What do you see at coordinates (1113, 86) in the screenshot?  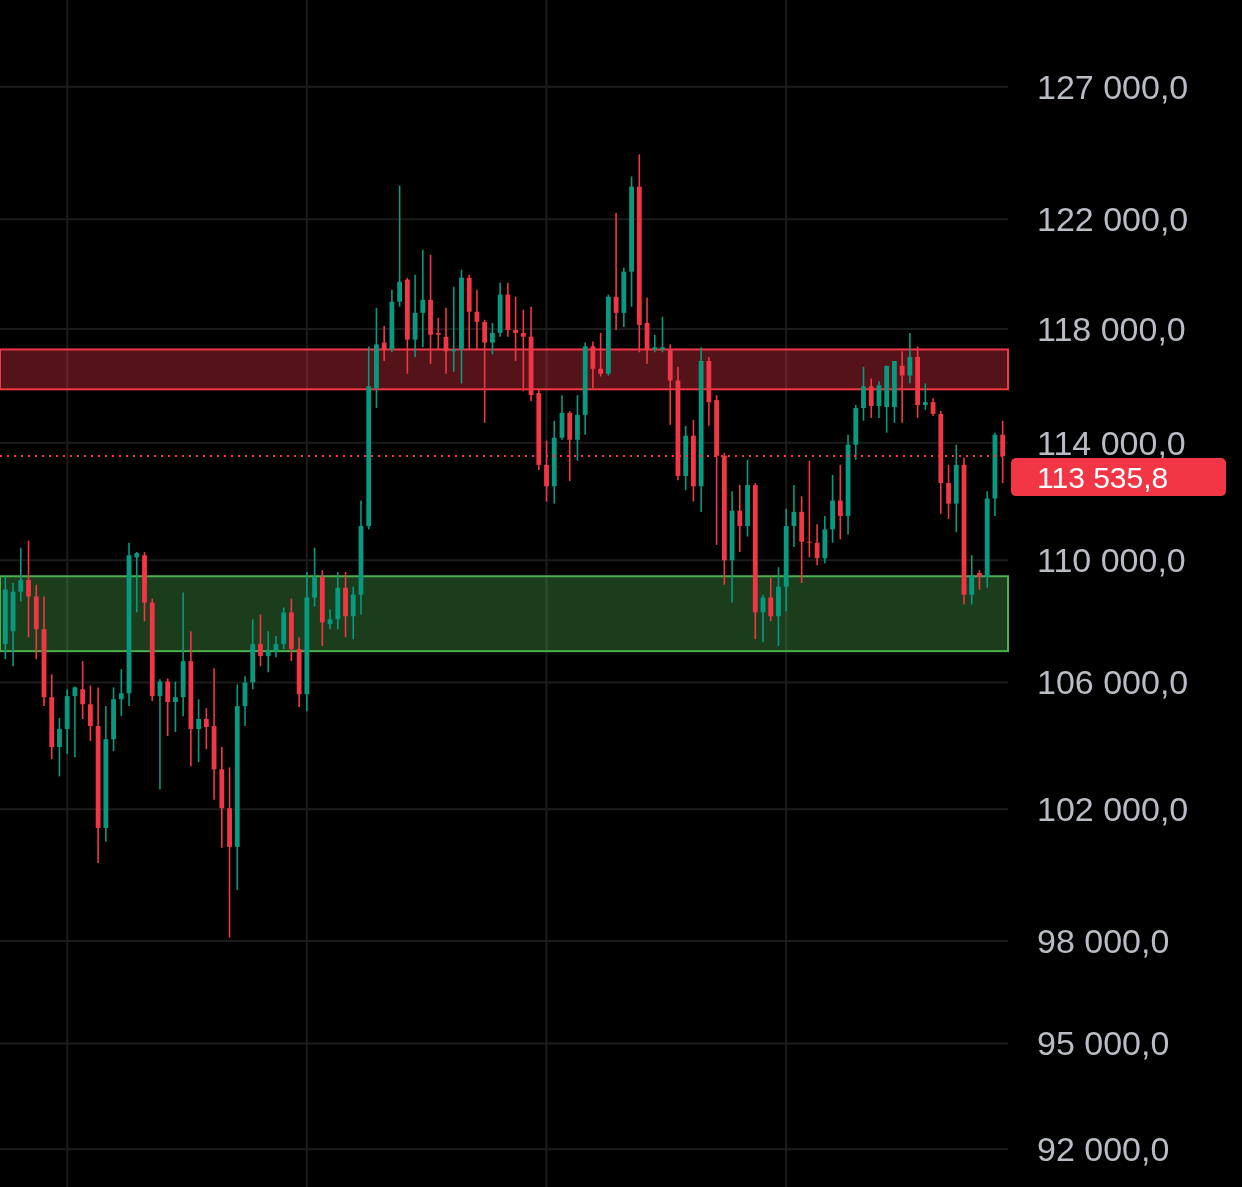 I see `y-tick-label: 127 000,0` at bounding box center [1113, 86].